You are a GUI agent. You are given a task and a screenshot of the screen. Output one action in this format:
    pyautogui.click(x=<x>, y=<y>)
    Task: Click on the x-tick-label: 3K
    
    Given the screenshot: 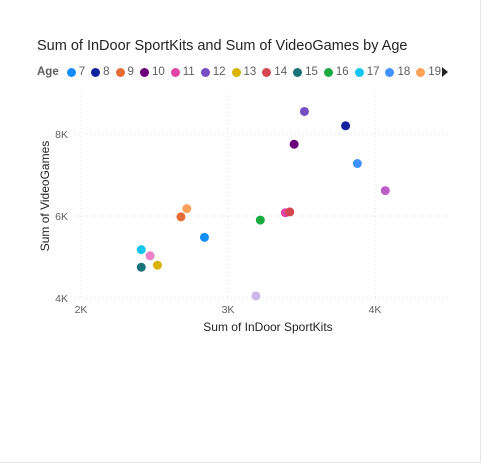 What is the action you would take?
    pyautogui.click(x=228, y=310)
    